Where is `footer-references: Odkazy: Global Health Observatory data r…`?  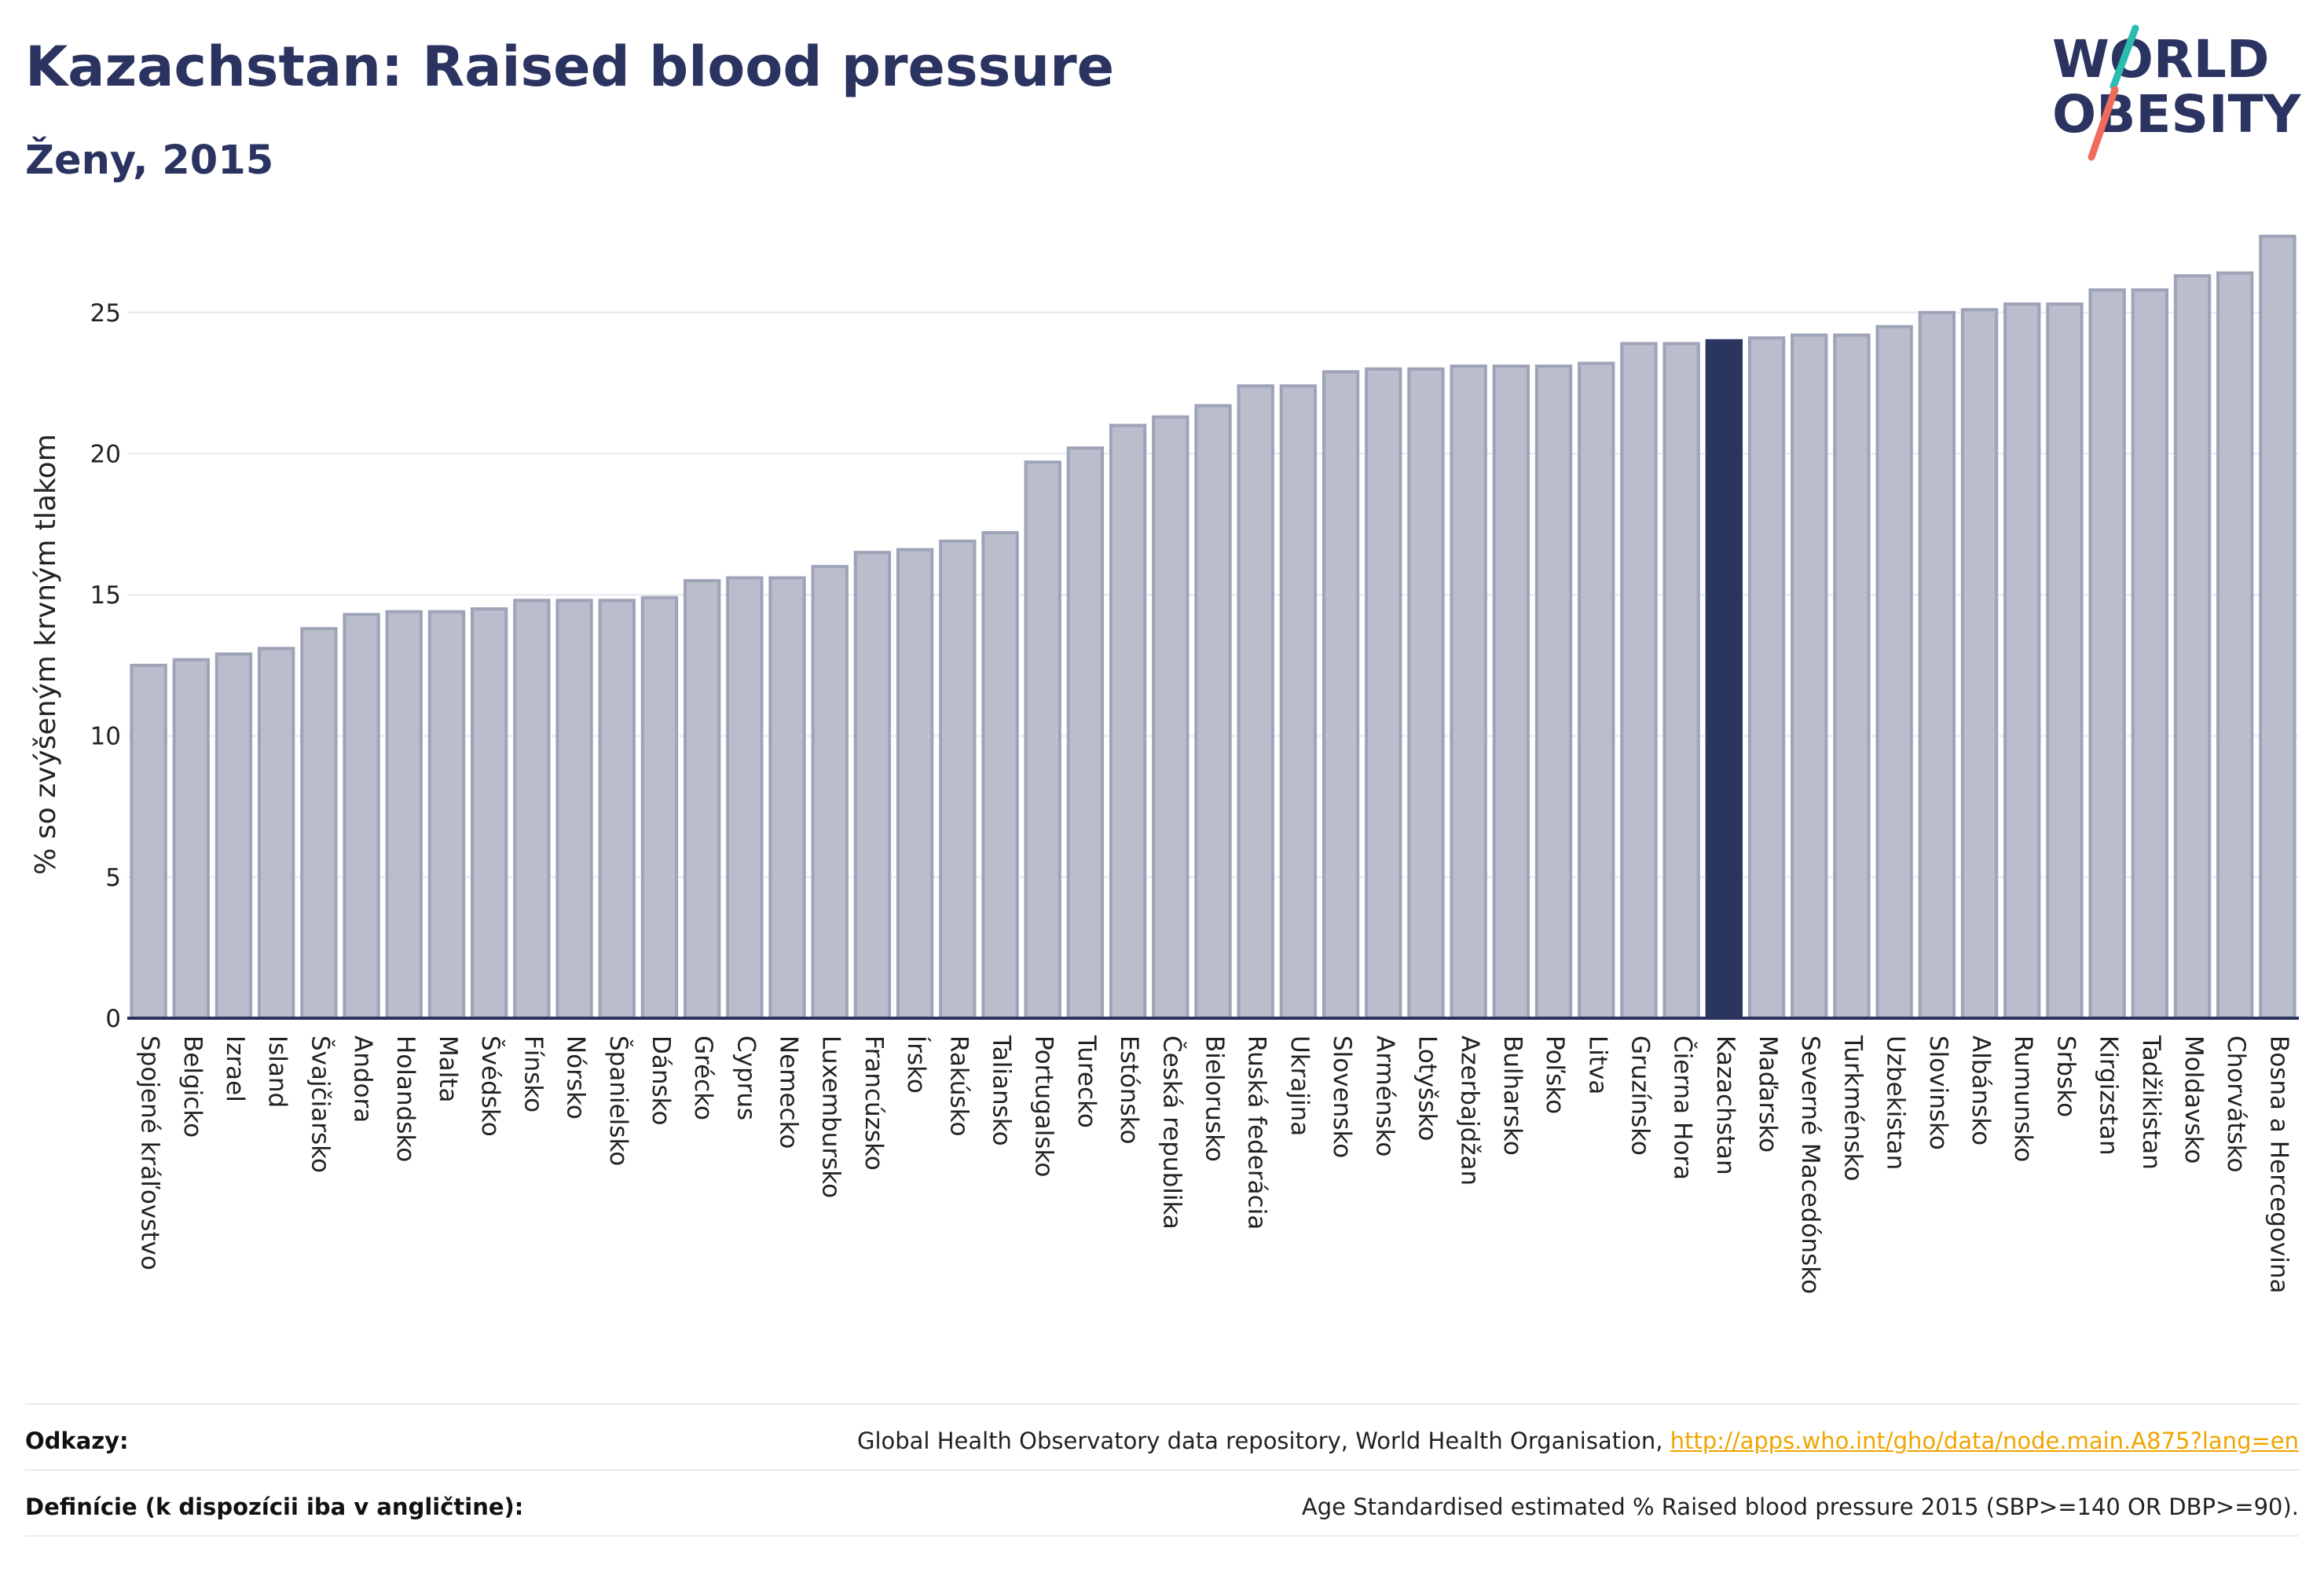
footer-references: Odkazy: Global Health Observatory data r… is located at coordinates (1162, 1441).